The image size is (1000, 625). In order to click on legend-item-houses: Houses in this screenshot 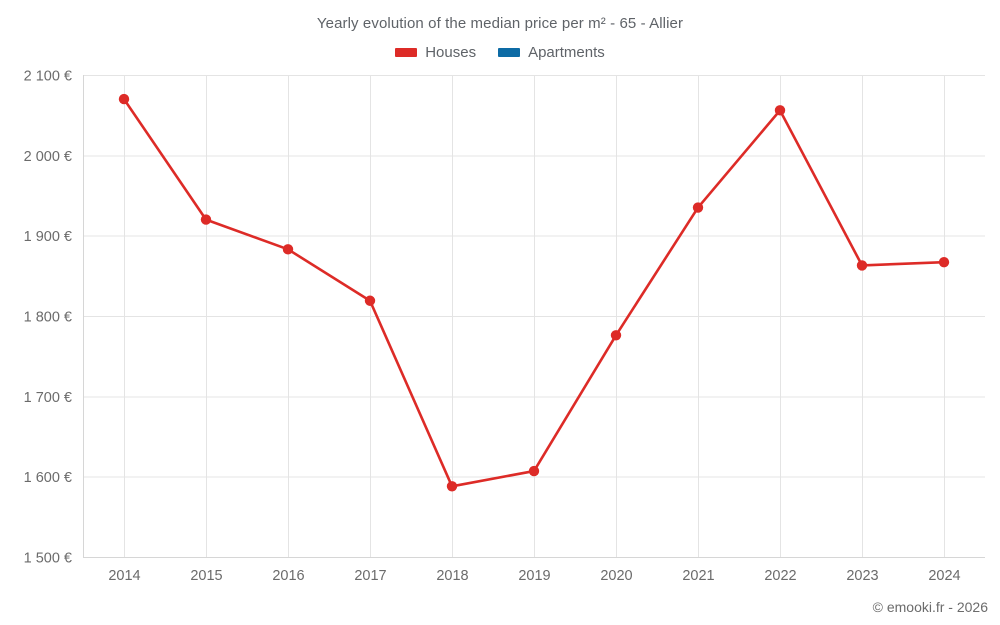, I will do `click(435, 52)`.